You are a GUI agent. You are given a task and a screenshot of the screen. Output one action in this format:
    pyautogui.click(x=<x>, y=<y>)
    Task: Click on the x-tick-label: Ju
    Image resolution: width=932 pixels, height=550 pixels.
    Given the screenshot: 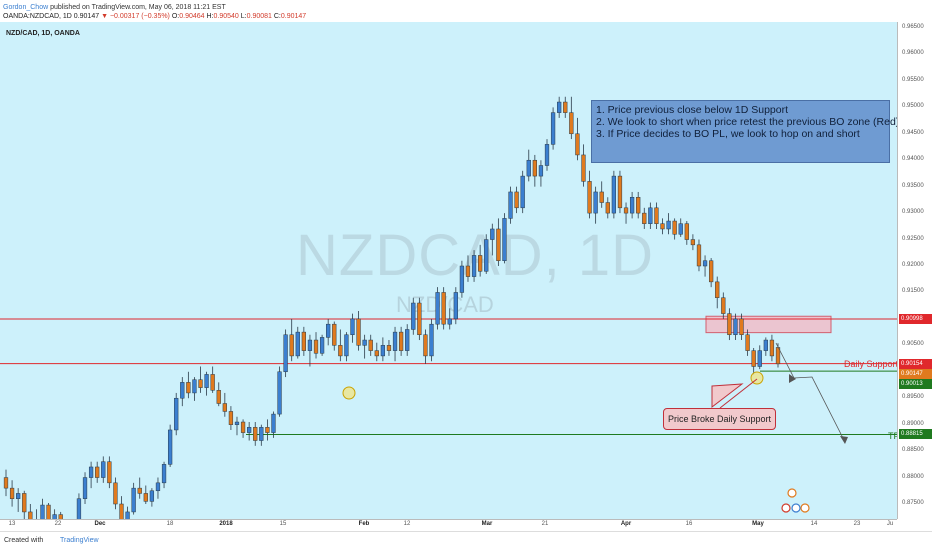 What is the action you would take?
    pyautogui.click(x=890, y=524)
    